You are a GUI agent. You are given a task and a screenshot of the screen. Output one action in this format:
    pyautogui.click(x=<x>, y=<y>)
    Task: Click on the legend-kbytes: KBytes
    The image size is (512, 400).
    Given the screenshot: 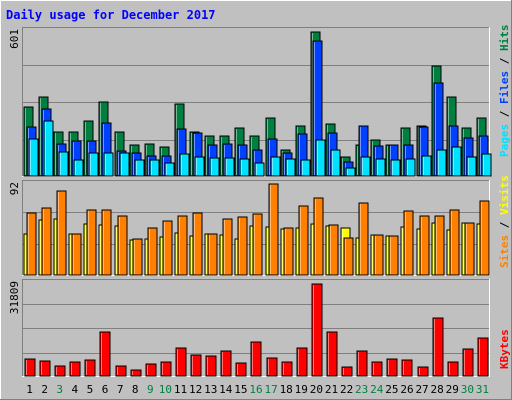 What is the action you would take?
    pyautogui.click(x=504, y=349)
    